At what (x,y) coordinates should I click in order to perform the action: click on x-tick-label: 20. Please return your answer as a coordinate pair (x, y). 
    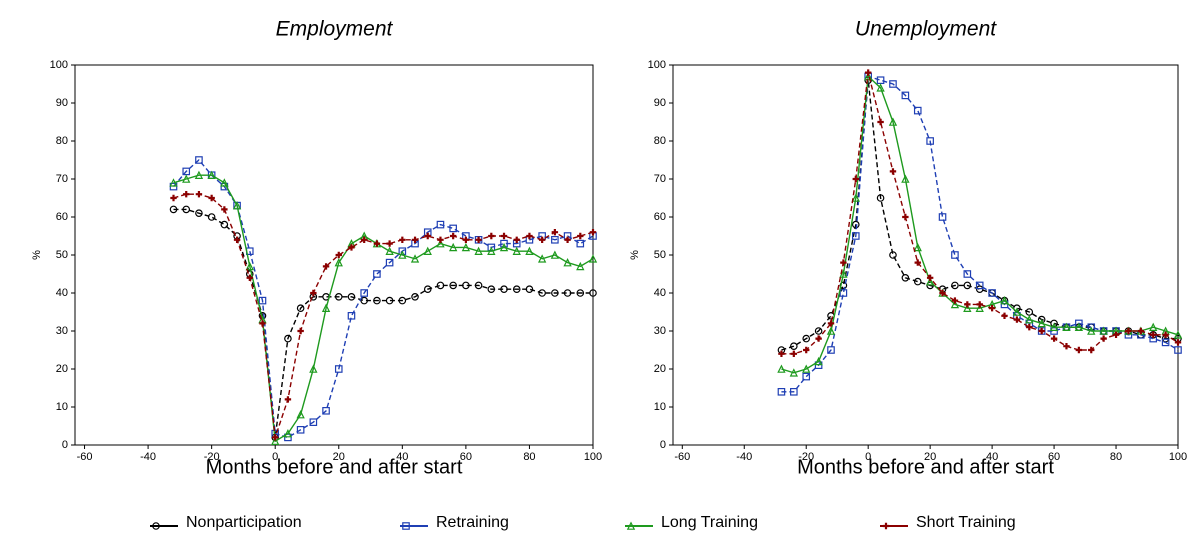
    Looking at the image, I should click on (339, 457).